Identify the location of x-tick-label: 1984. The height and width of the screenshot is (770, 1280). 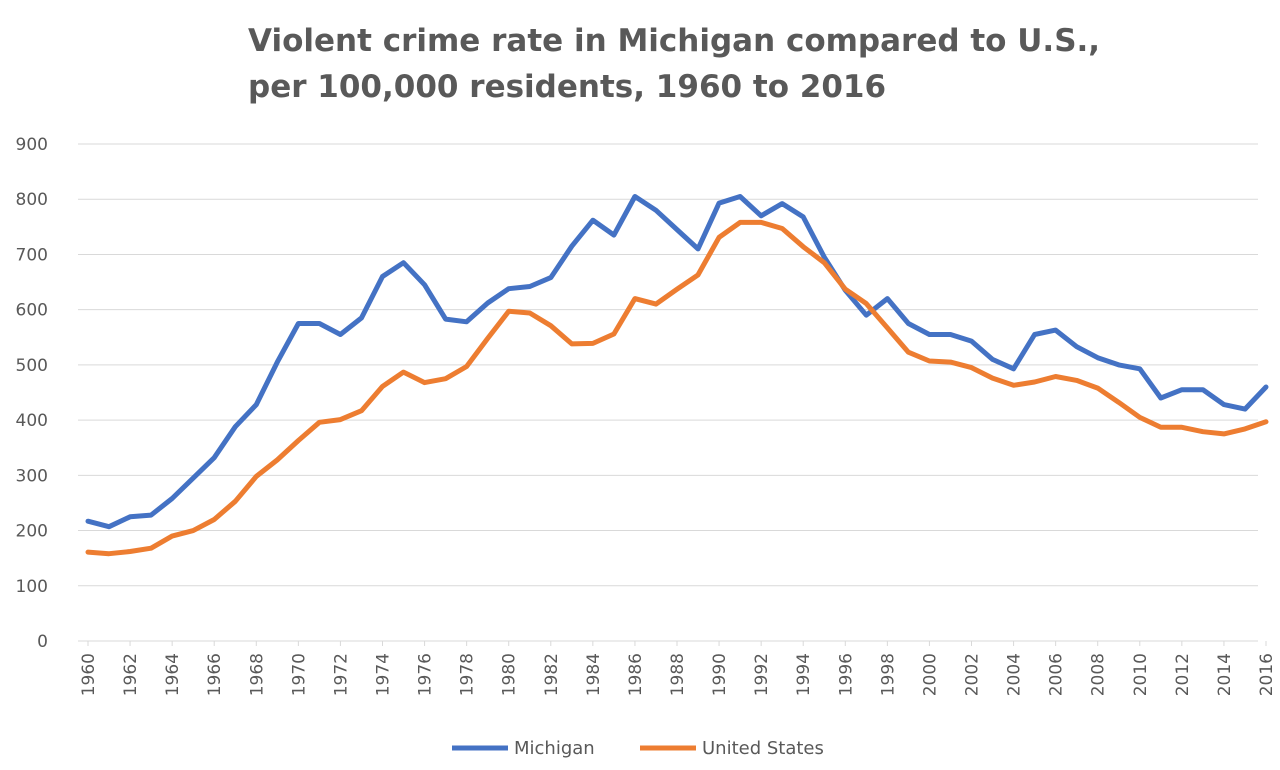
(594, 674).